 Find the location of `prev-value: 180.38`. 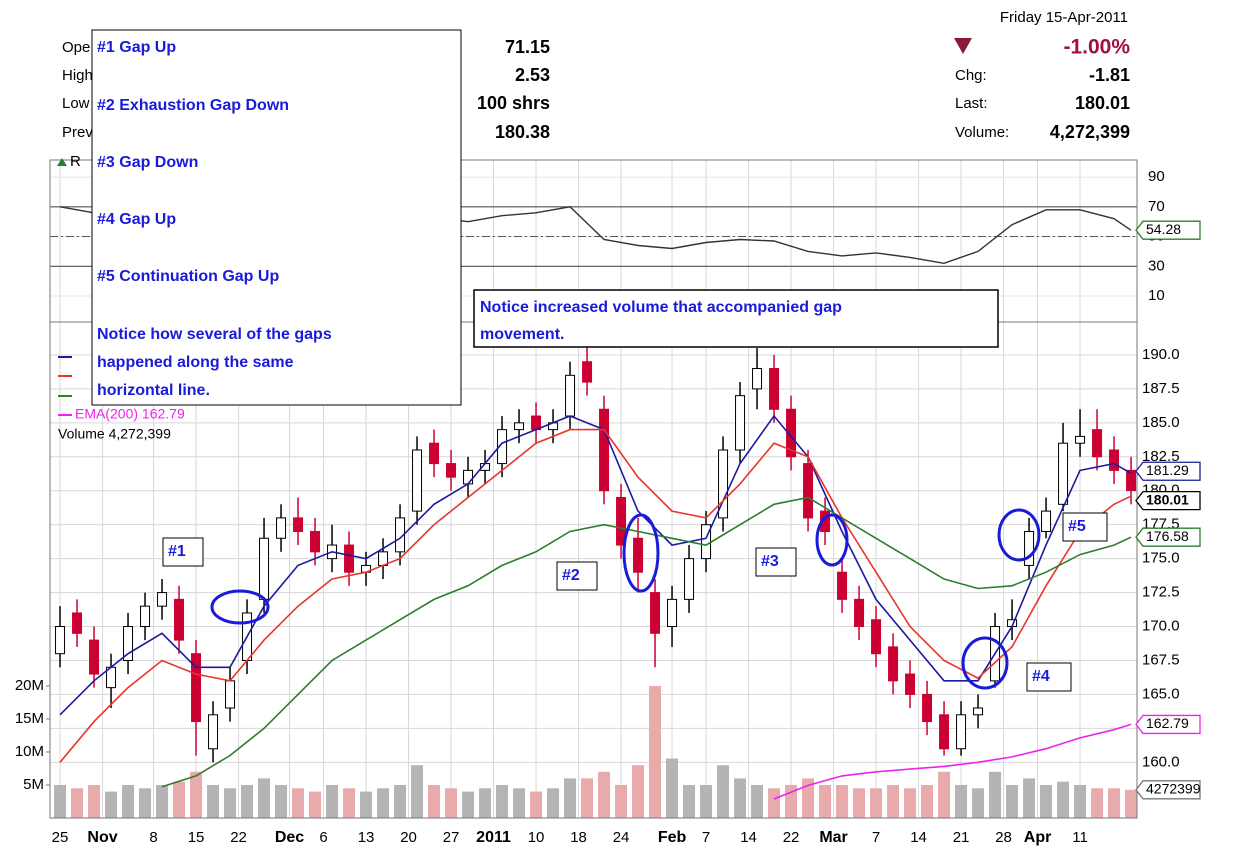

prev-value: 180.38 is located at coordinates (522, 132).